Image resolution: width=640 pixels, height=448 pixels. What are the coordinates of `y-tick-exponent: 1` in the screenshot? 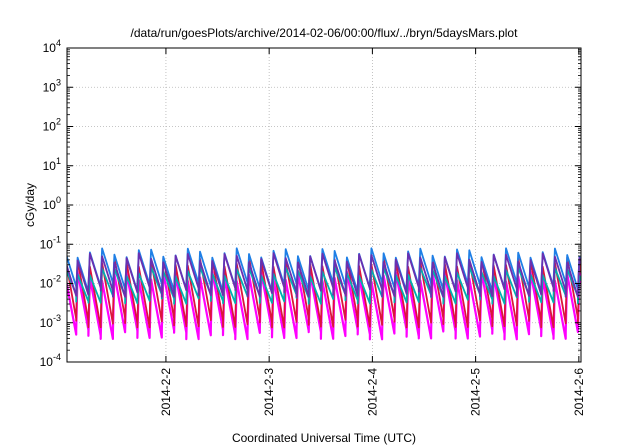 It's located at (58, 161).